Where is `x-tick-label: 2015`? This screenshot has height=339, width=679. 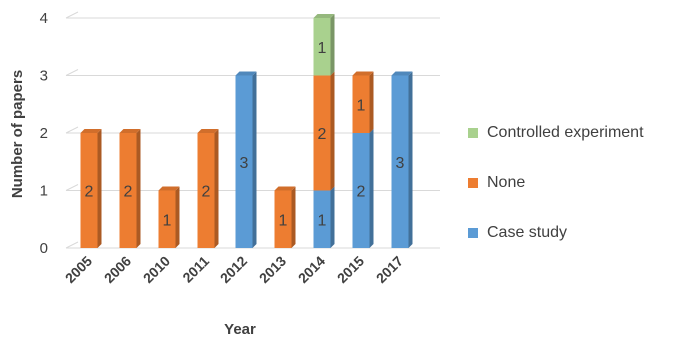 x-tick-label: 2015 is located at coordinates (350, 269).